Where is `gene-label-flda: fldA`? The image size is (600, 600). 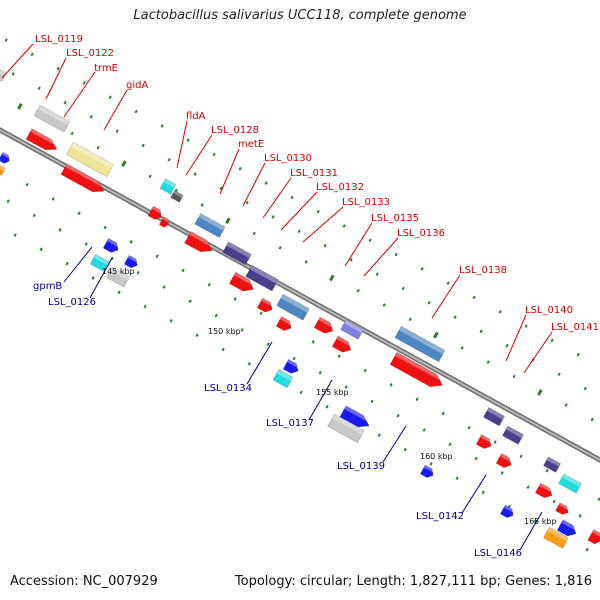 gene-label-flda: fldA is located at coordinates (196, 116).